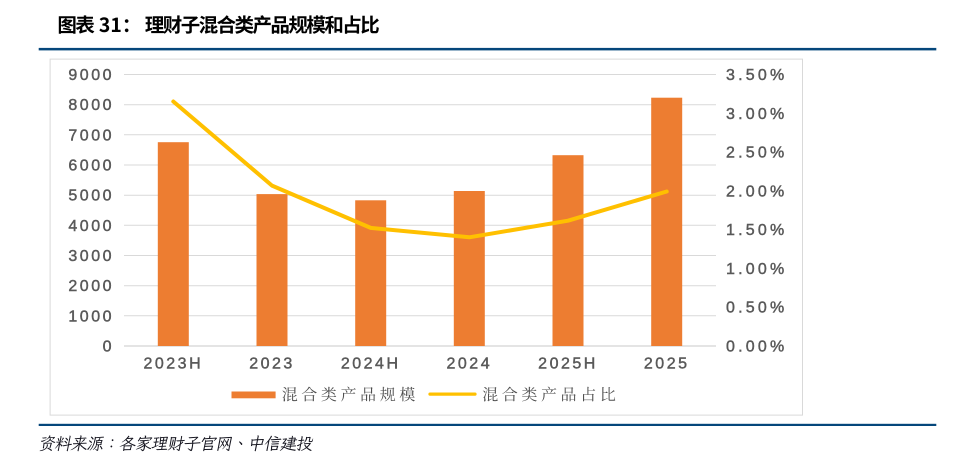  What do you see at coordinates (108, 347) in the screenshot?
I see `svg-text: 0` at bounding box center [108, 347].